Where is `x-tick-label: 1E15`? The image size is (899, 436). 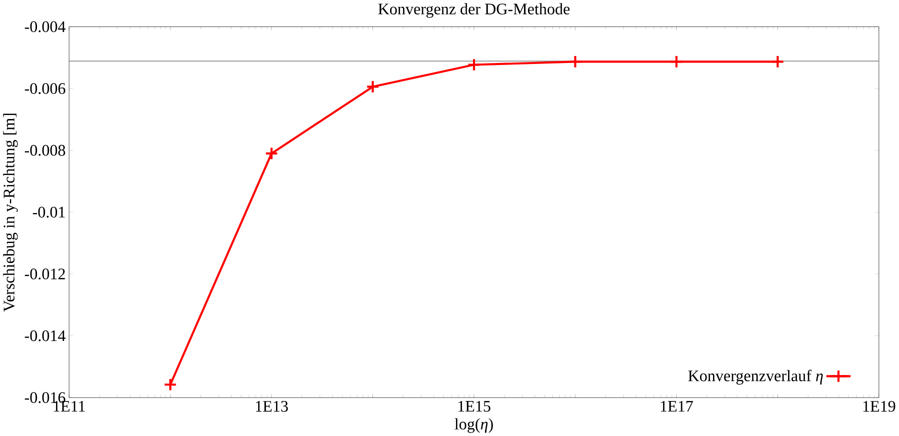 x-tick-label: 1E15 is located at coordinates (474, 406).